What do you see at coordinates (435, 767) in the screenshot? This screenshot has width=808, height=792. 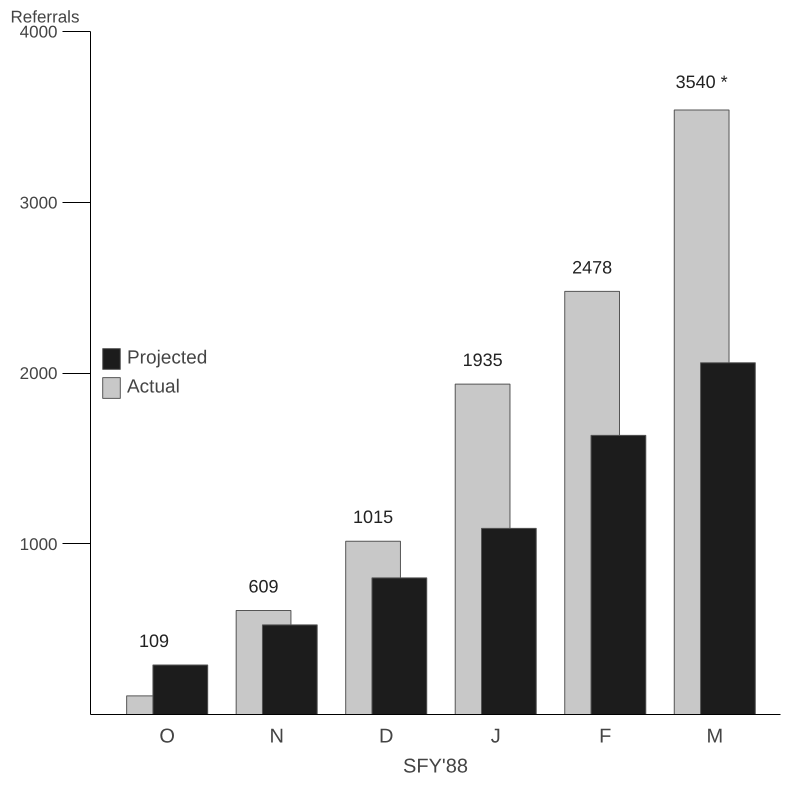 I see `x-axis-title: SFY'88` at bounding box center [435, 767].